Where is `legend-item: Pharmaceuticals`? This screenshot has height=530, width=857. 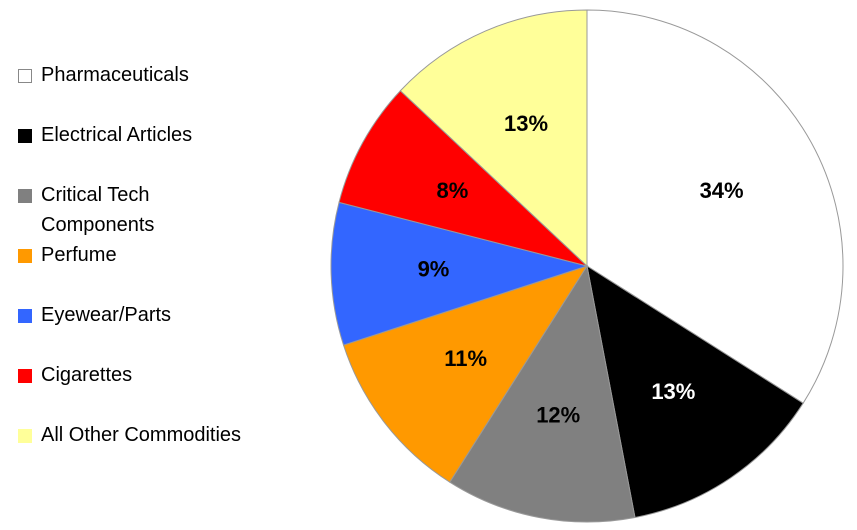 legend-item: Pharmaceuticals is located at coordinates (134, 75).